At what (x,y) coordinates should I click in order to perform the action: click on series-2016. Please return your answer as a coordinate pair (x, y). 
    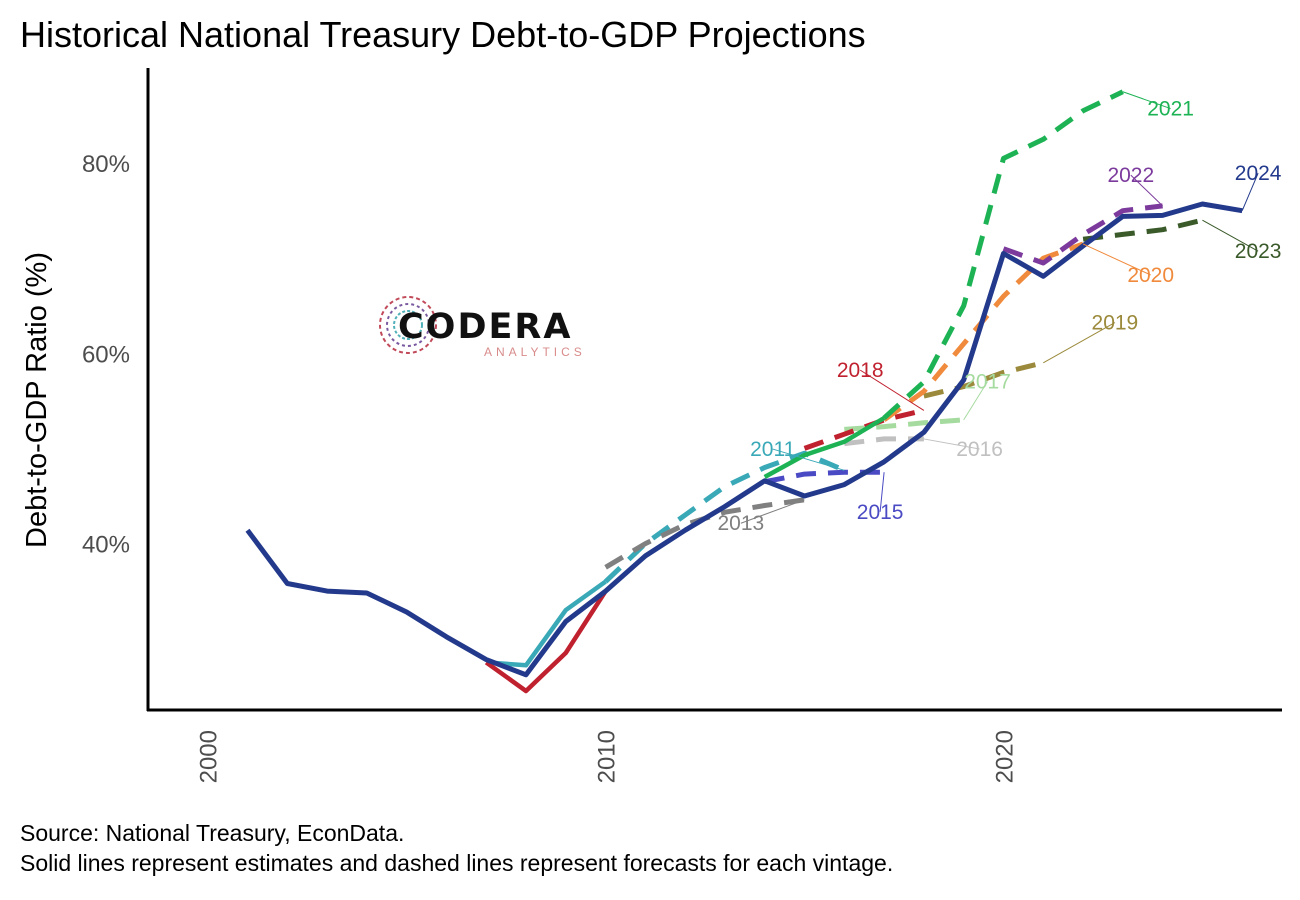
    Looking at the image, I should click on (884, 441).